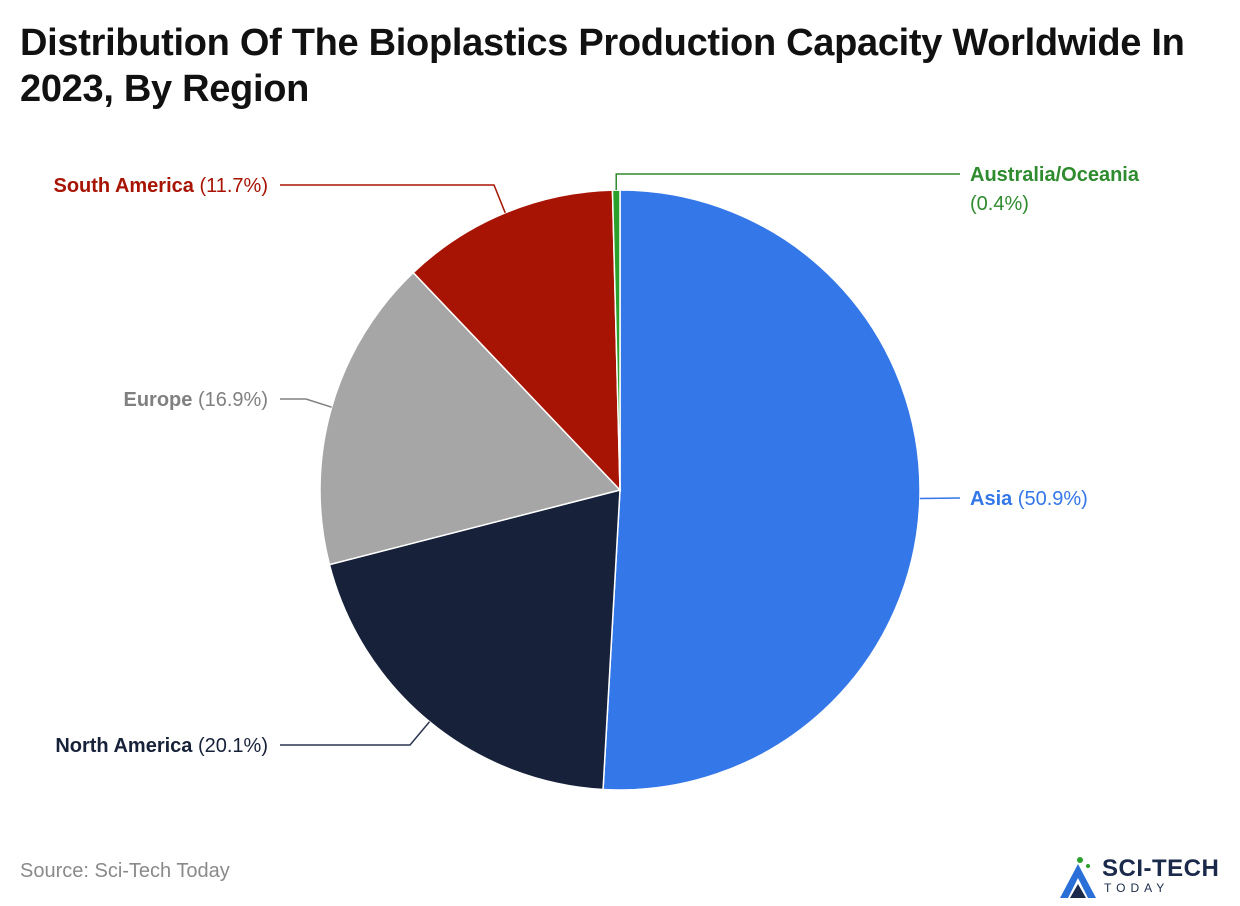  Describe the element at coordinates (124, 746) in the screenshot. I see `slice-name: North America` at that location.